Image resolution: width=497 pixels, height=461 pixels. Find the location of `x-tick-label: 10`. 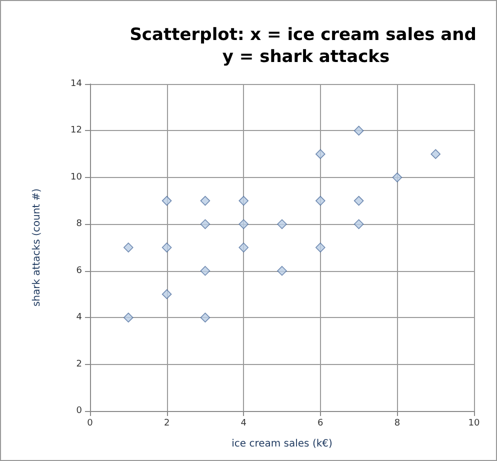

x-tick-label: 10 is located at coordinates (474, 423).